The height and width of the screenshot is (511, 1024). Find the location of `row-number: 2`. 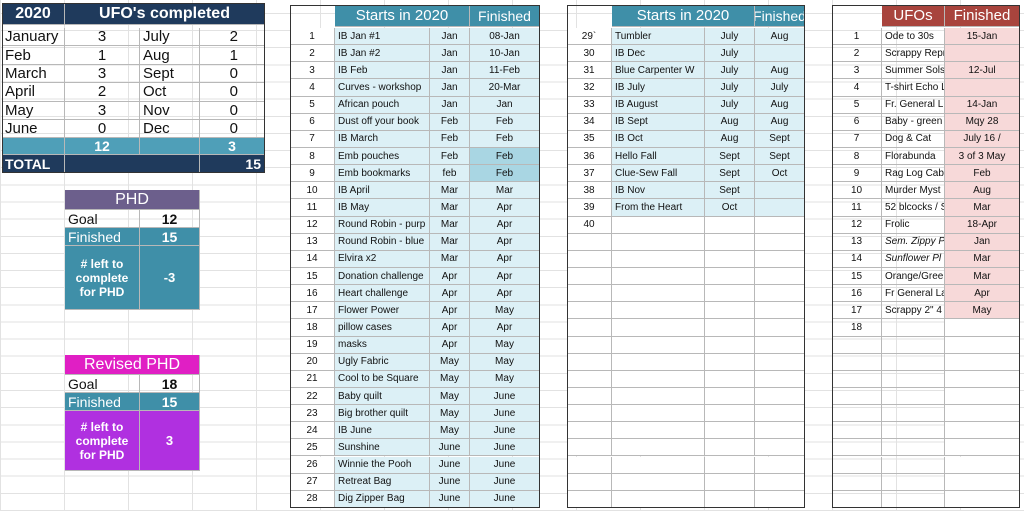

row-number: 2 is located at coordinates (312, 54).